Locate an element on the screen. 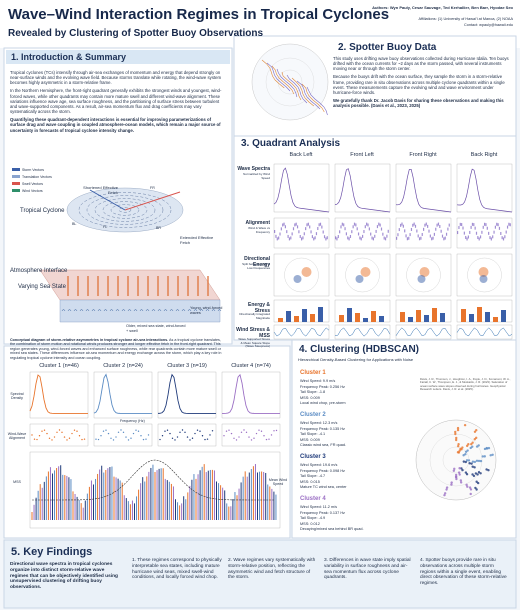 This screenshot has height=610, width=520. cluster-line: MSS: 0.012 is located at coordinates (310, 523).